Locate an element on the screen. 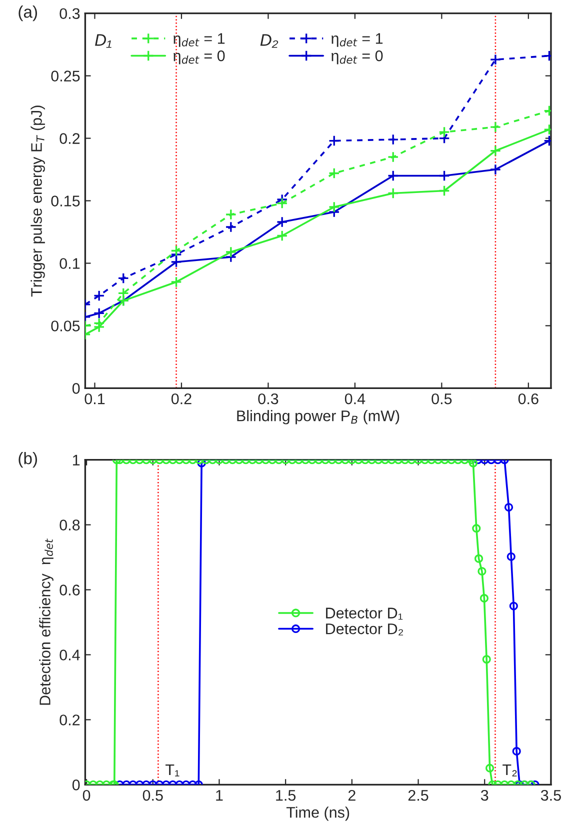  x-tick-label: 2.5 is located at coordinates (418, 795).